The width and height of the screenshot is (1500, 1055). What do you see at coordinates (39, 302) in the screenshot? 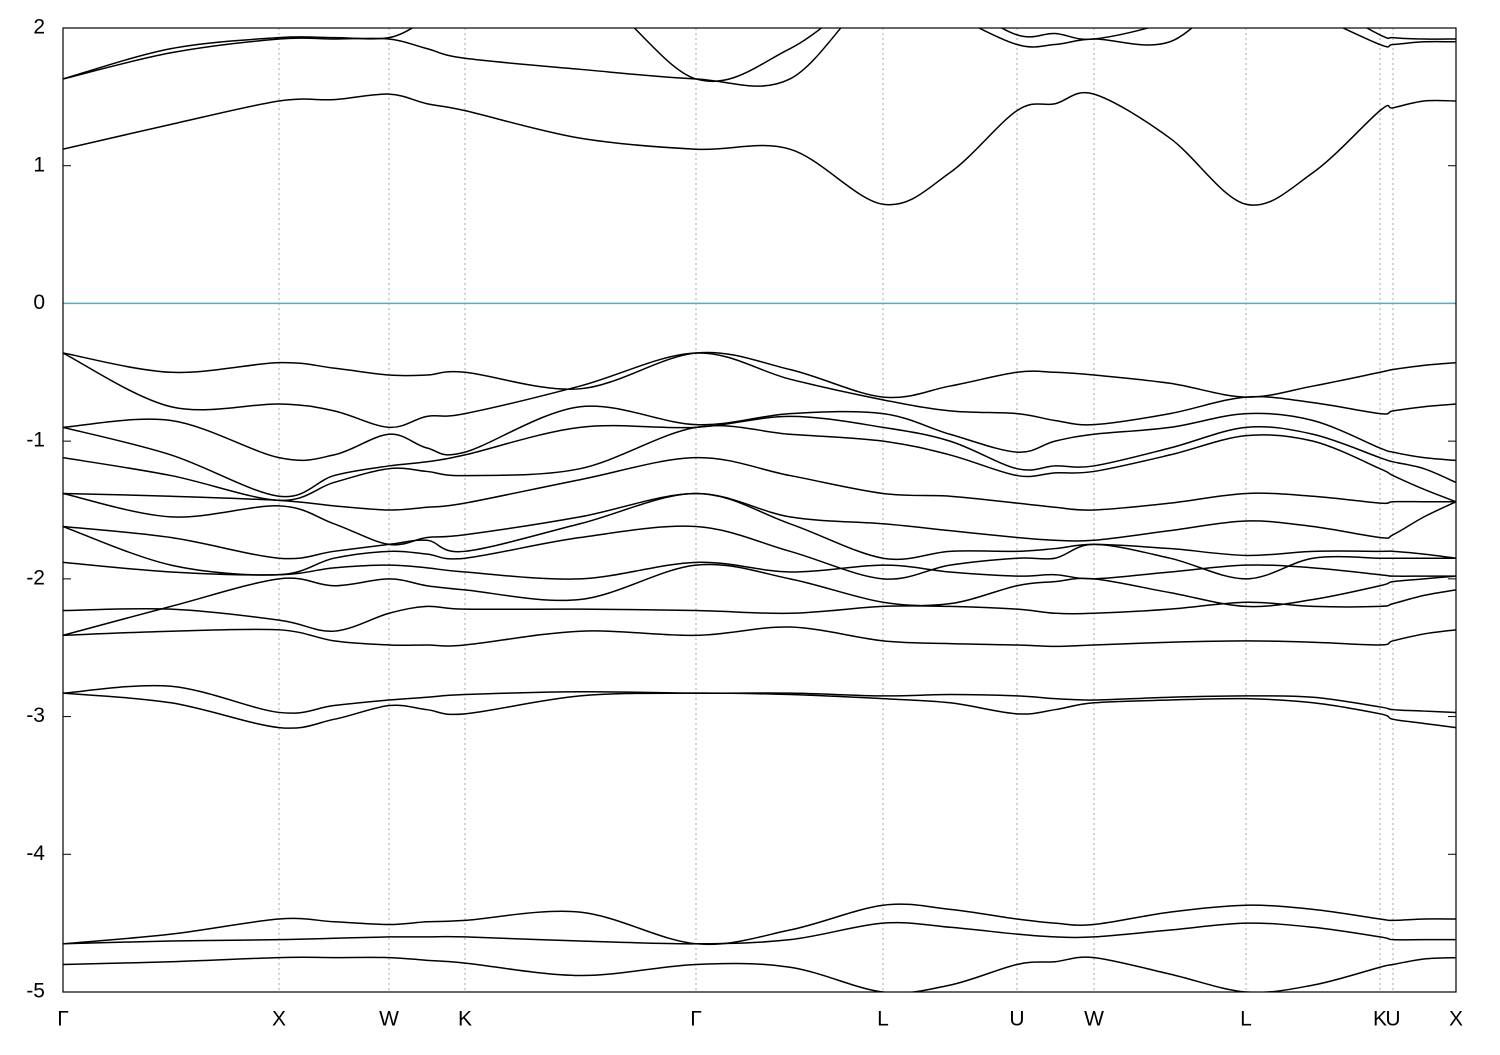
I see `y-tick-label: 0` at bounding box center [39, 302].